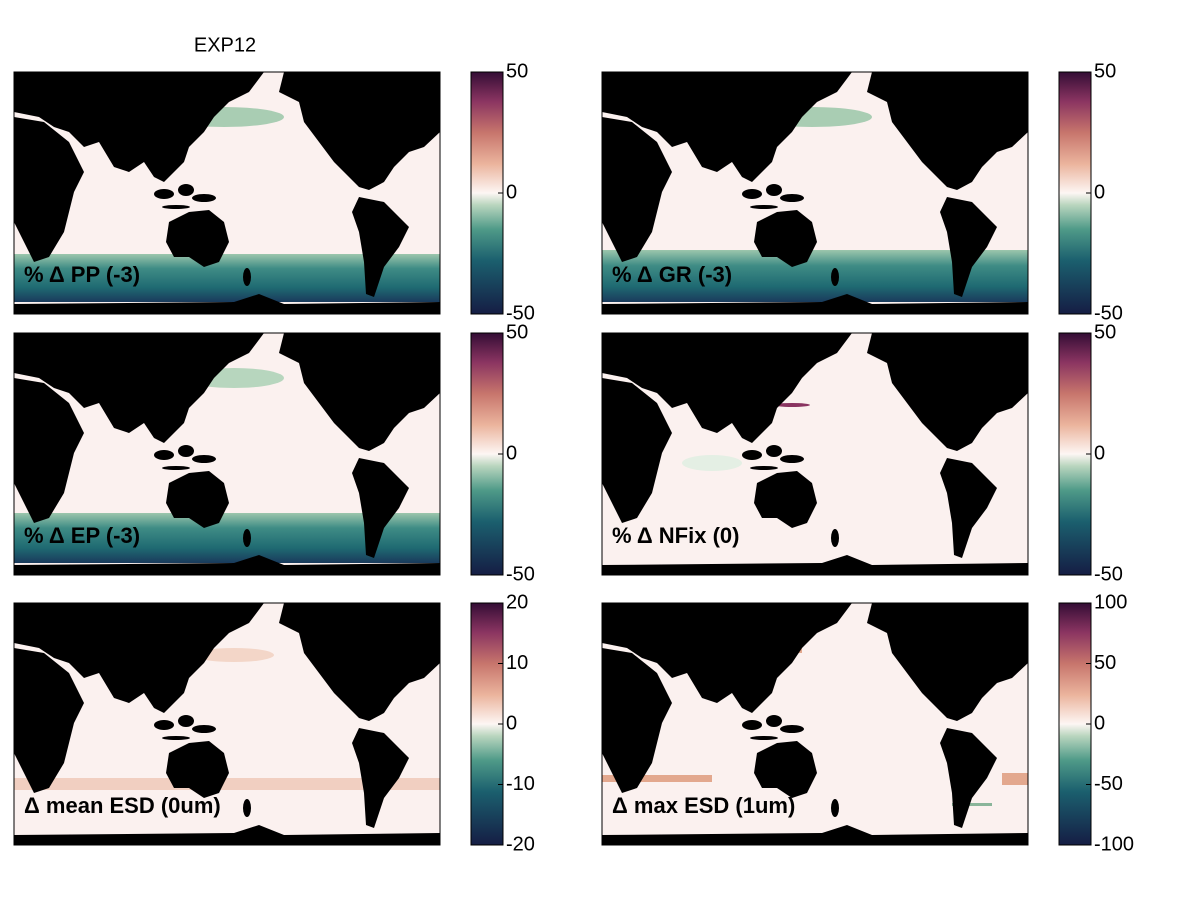  Describe the element at coordinates (675, 535) in the screenshot. I see `panel-label: % Δ NFix (0)` at that location.